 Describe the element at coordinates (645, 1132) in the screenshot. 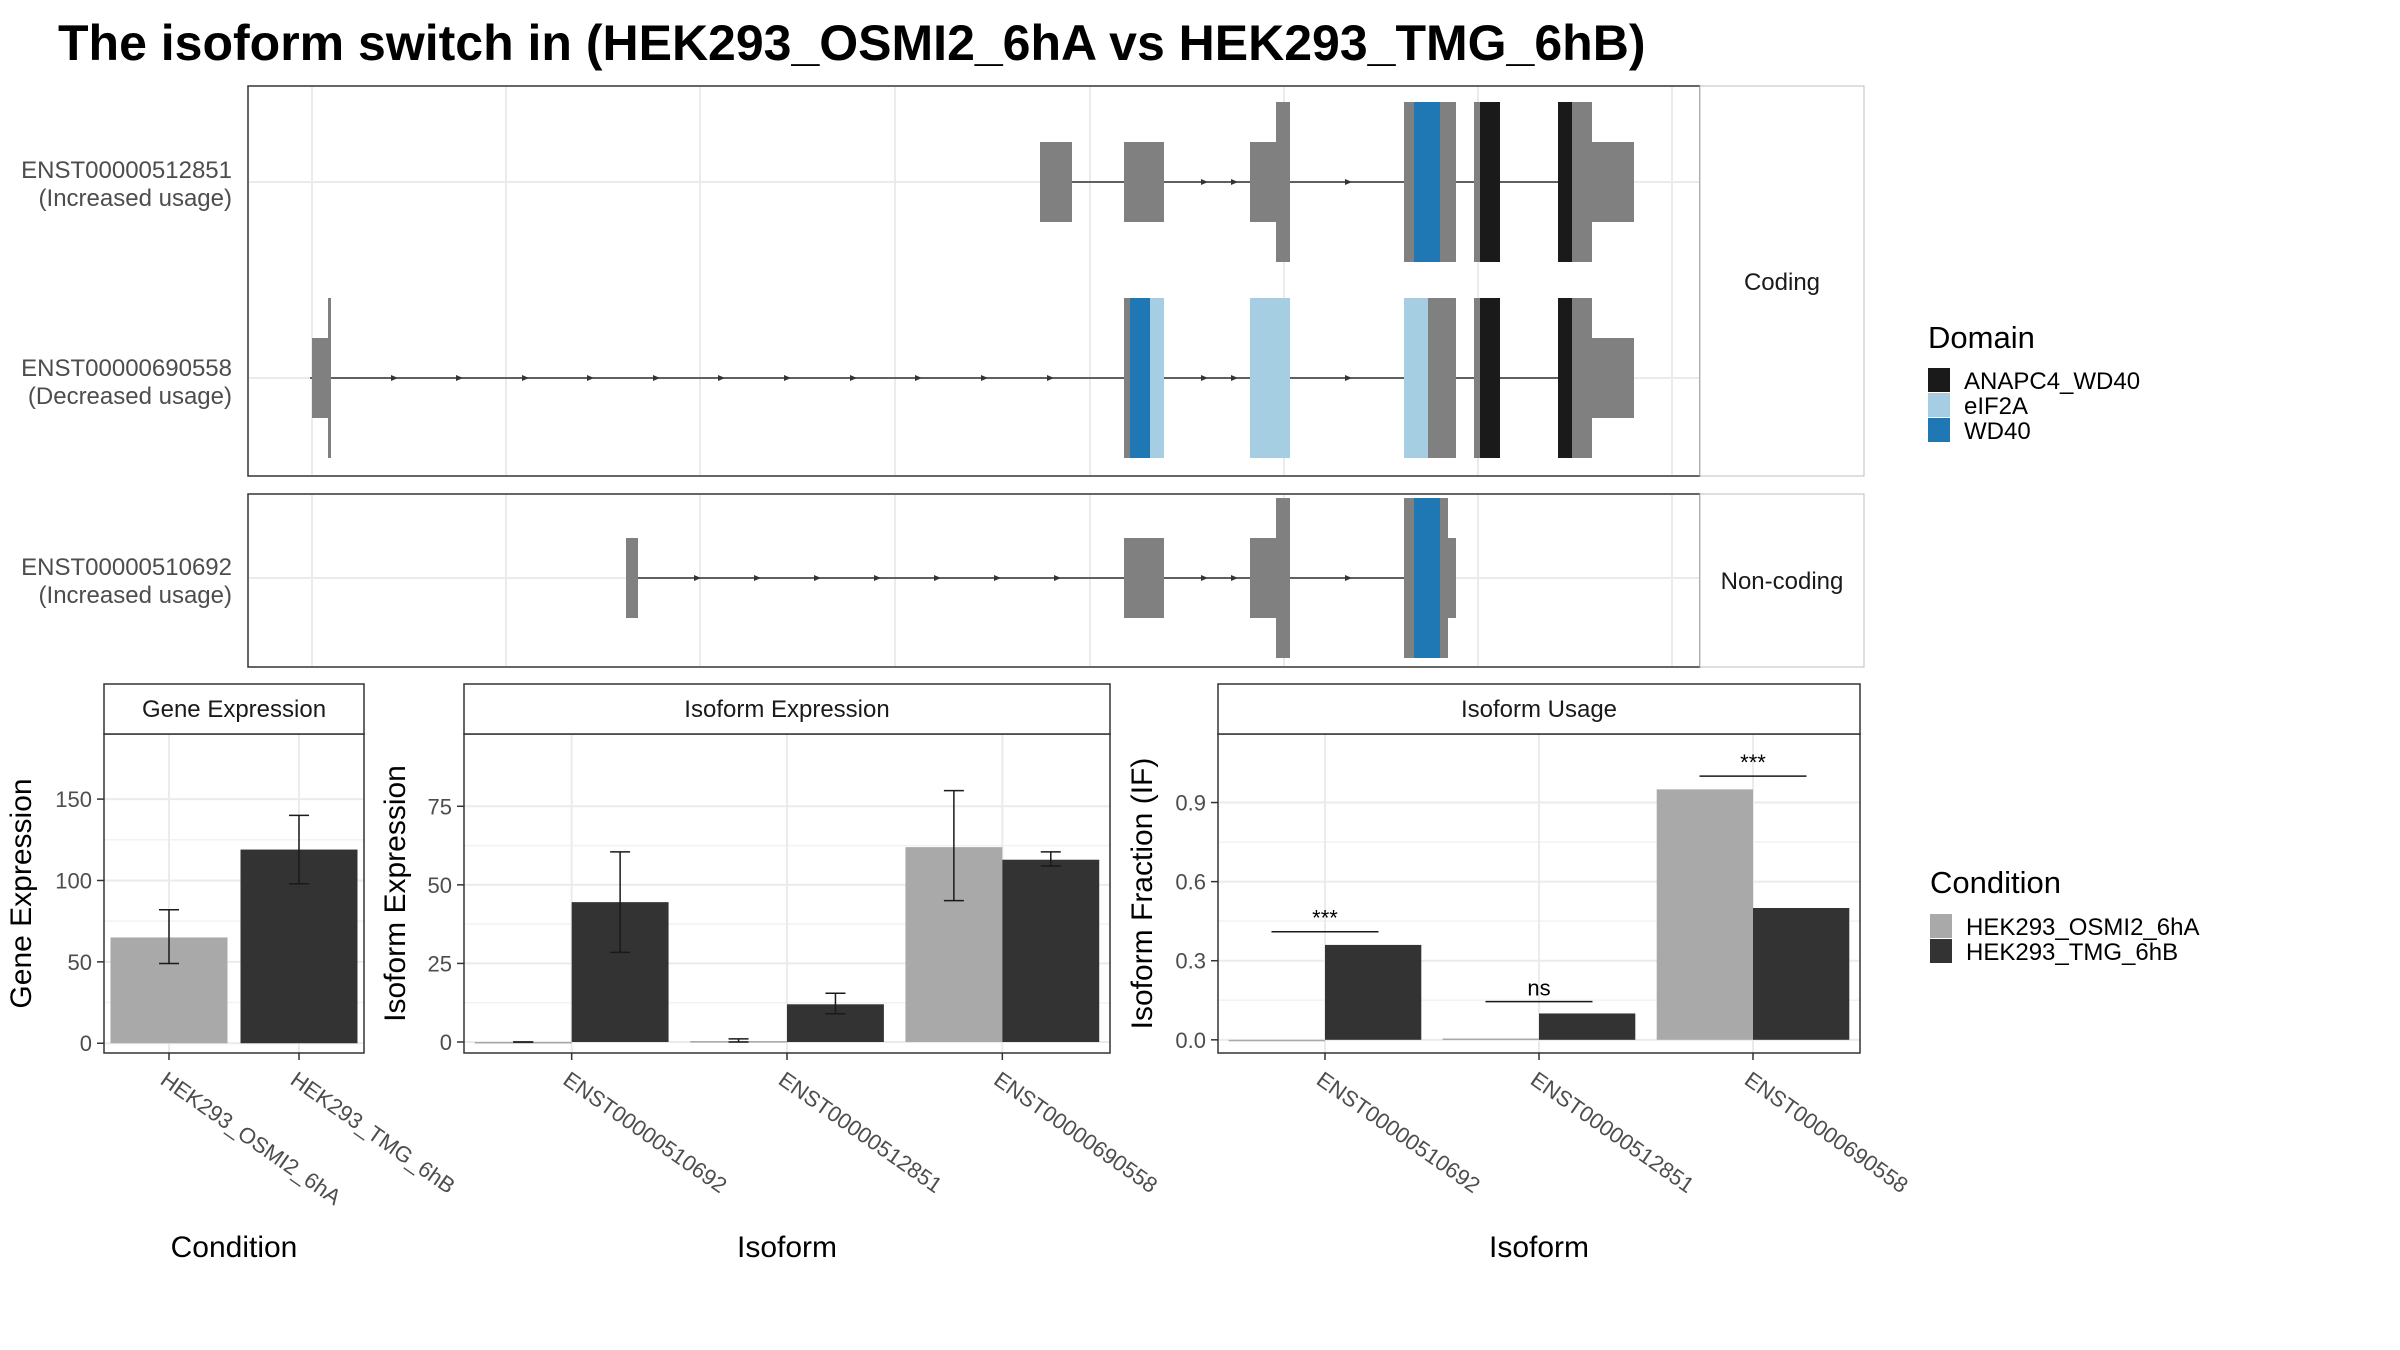

I see `xtick-label-isoexp-0: ENST00000510692` at that location.